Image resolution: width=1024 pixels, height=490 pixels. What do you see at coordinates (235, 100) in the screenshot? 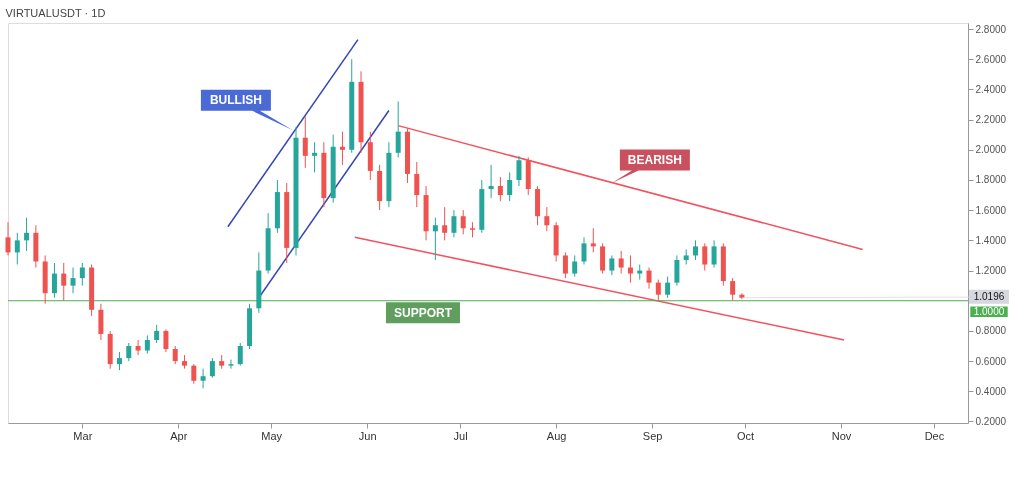
I see `annotation: BULLISH` at bounding box center [235, 100].